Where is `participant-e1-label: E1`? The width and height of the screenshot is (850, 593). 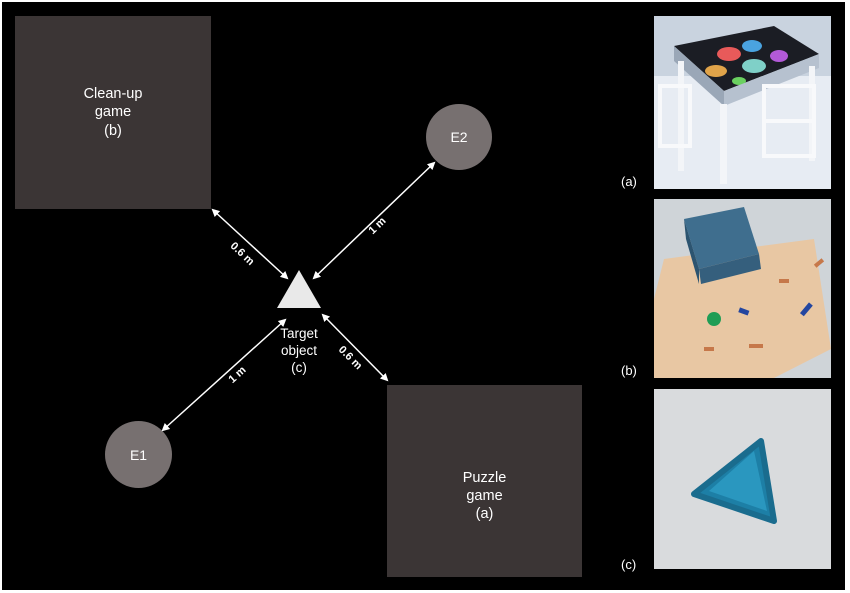
participant-e1-label: E1 is located at coordinates (138, 454).